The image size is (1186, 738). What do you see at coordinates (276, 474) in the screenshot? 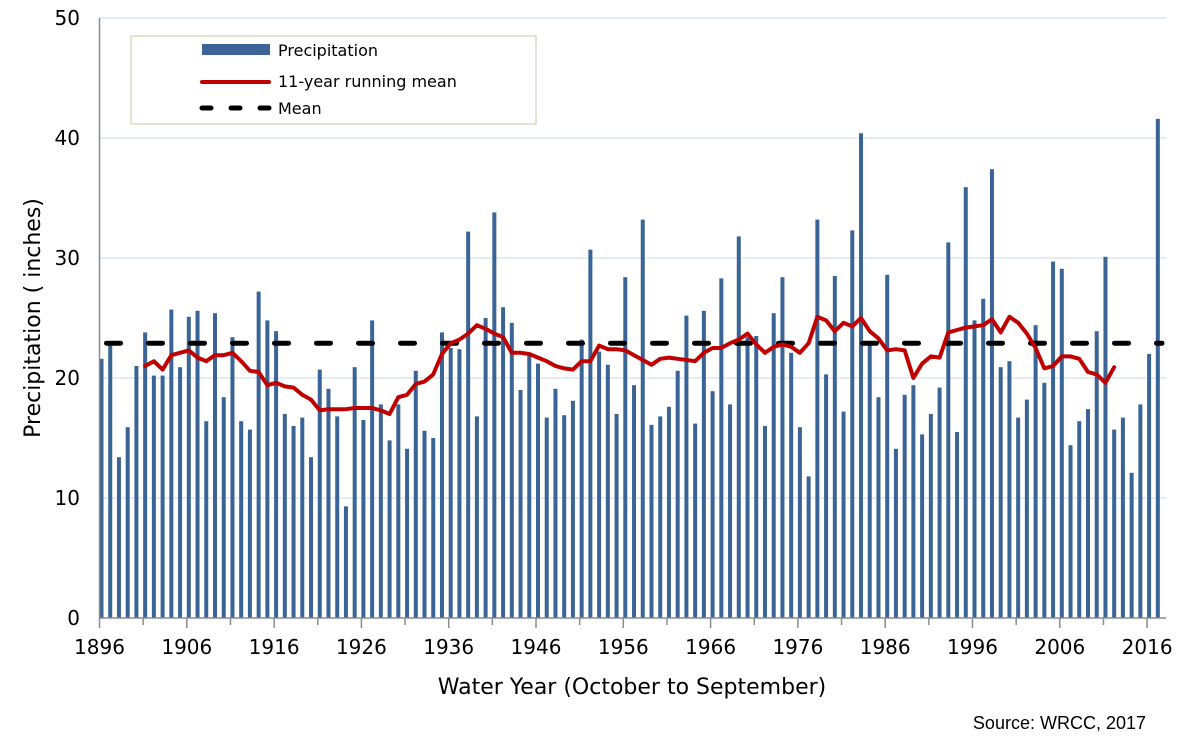
I see `bar-1916` at bounding box center [276, 474].